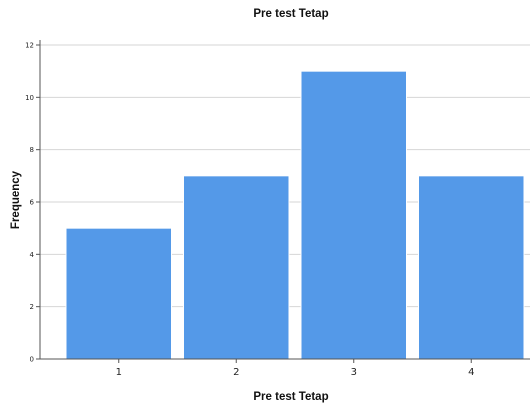  Describe the element at coordinates (32, 150) in the screenshot. I see `y-tick-label: 8` at that location.